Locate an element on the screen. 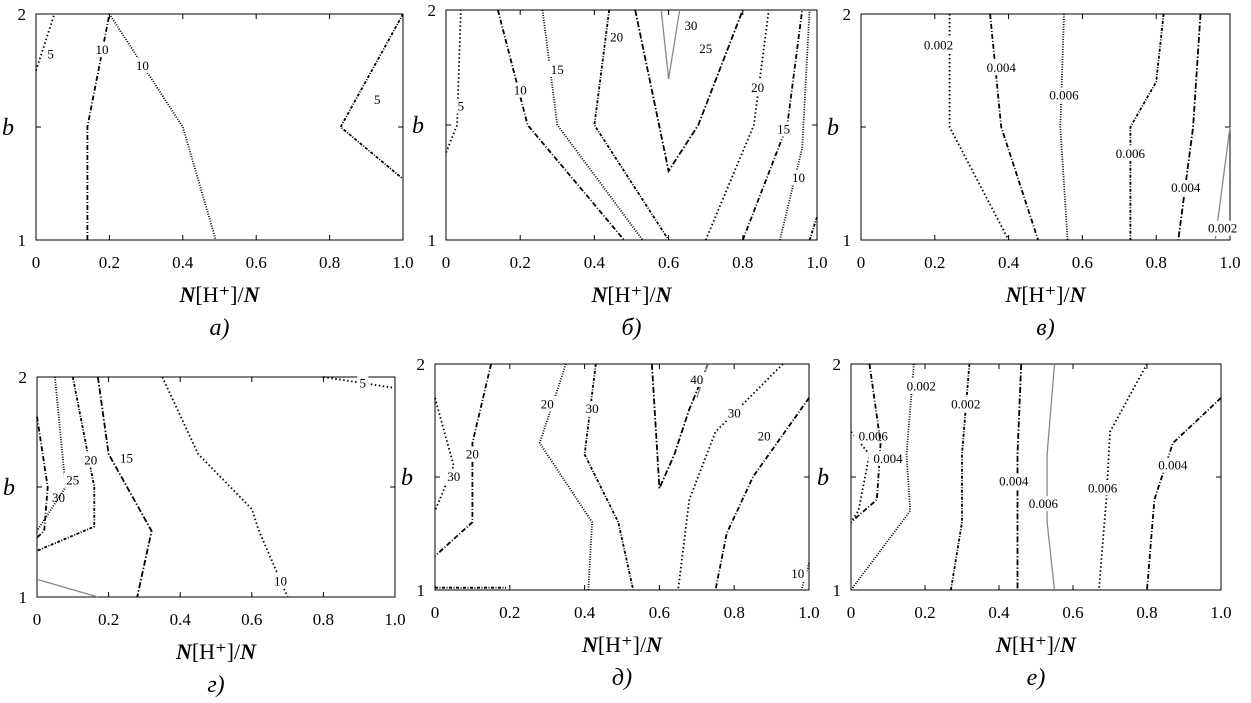 Image resolution: width=1251 pixels, height=703 pixels. panel-label: б) is located at coordinates (631, 328).